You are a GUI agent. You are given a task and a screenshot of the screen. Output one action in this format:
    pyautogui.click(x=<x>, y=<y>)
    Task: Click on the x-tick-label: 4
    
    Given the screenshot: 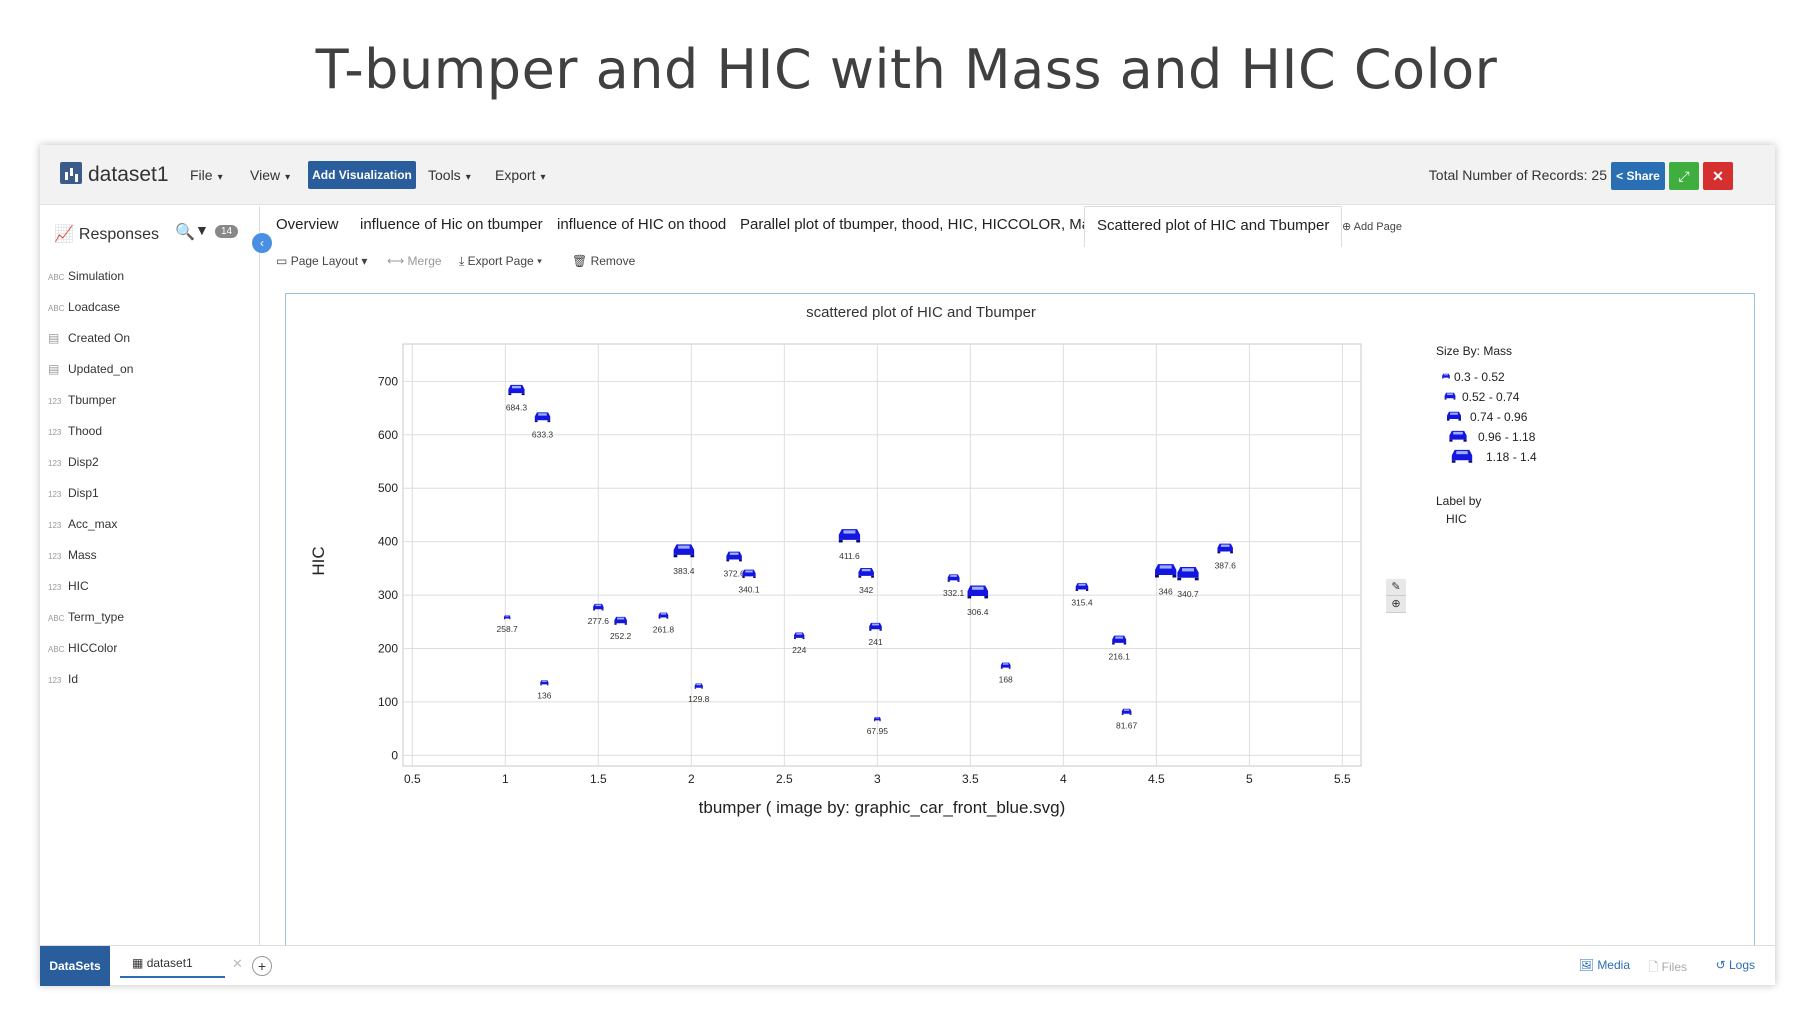 What is the action you would take?
    pyautogui.click(x=1063, y=779)
    